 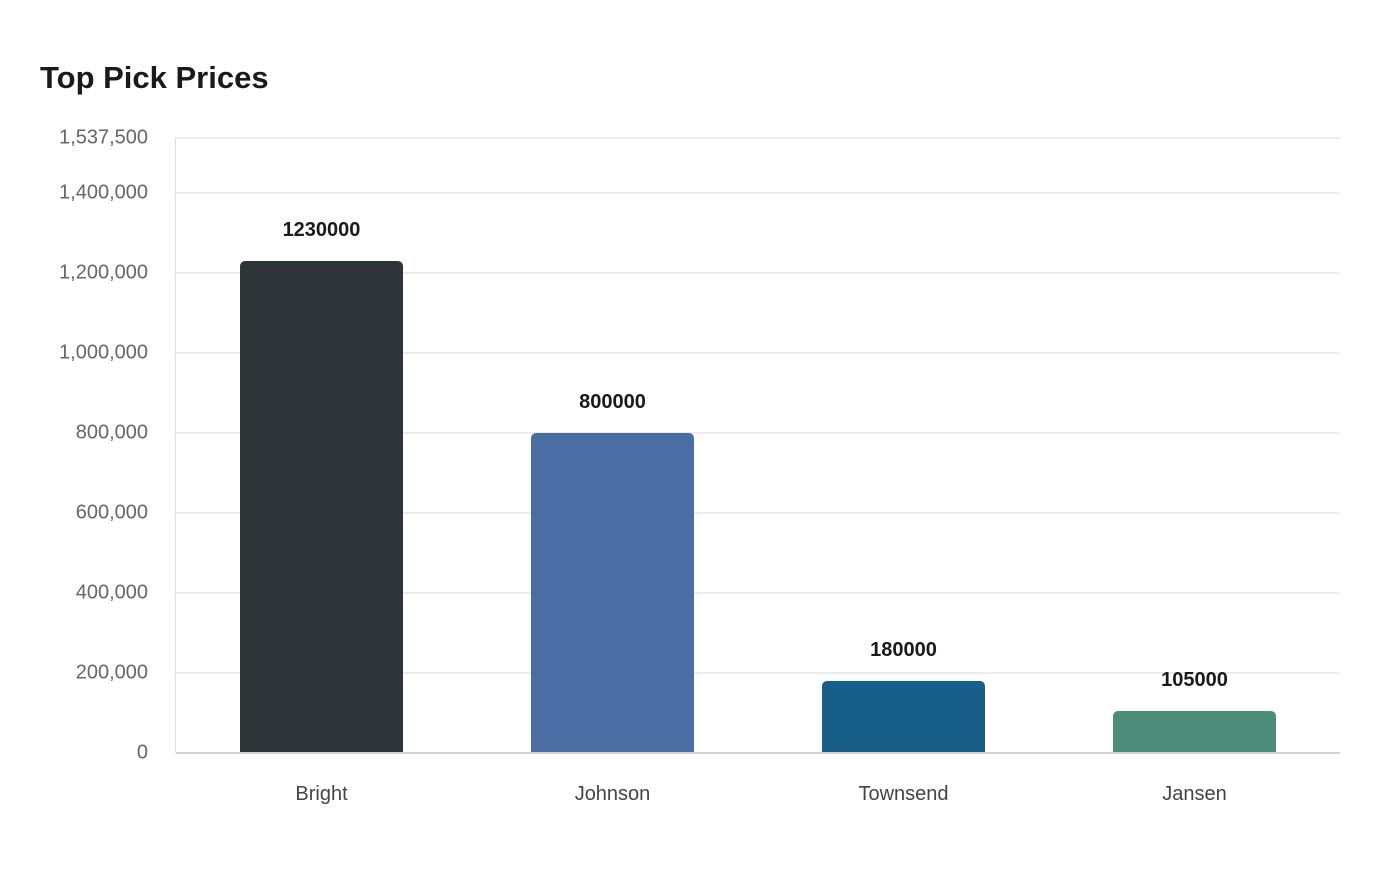 What do you see at coordinates (321, 230) in the screenshot?
I see `data-label: 1230000` at bounding box center [321, 230].